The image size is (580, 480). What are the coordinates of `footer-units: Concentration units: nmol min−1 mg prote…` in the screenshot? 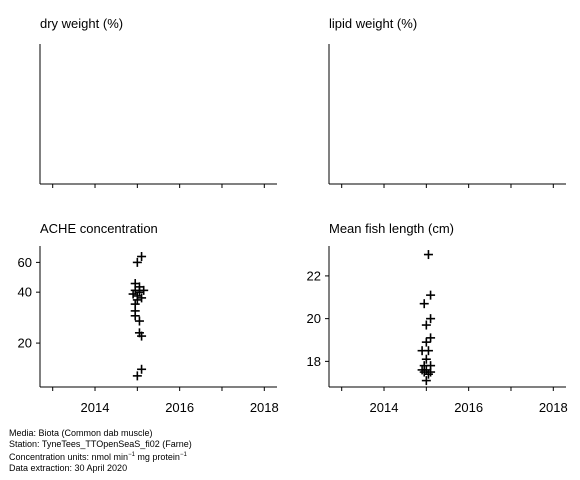 It's located at (100, 456).